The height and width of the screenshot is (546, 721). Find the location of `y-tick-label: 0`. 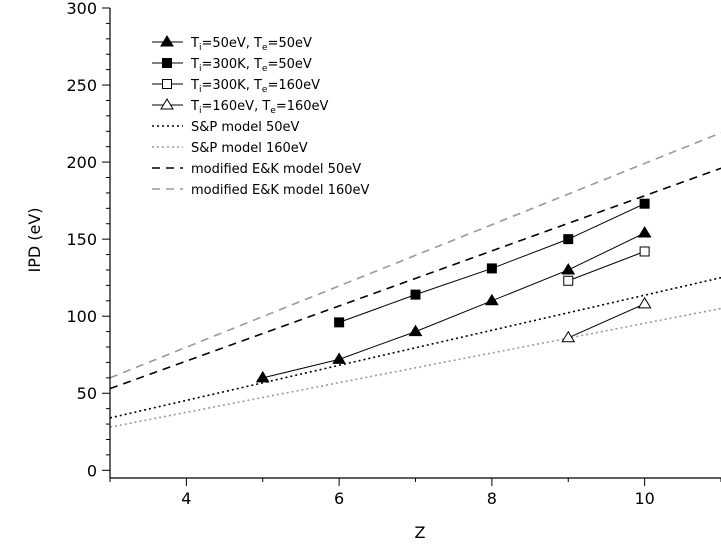

y-tick-label: 0 is located at coordinates (92, 470).